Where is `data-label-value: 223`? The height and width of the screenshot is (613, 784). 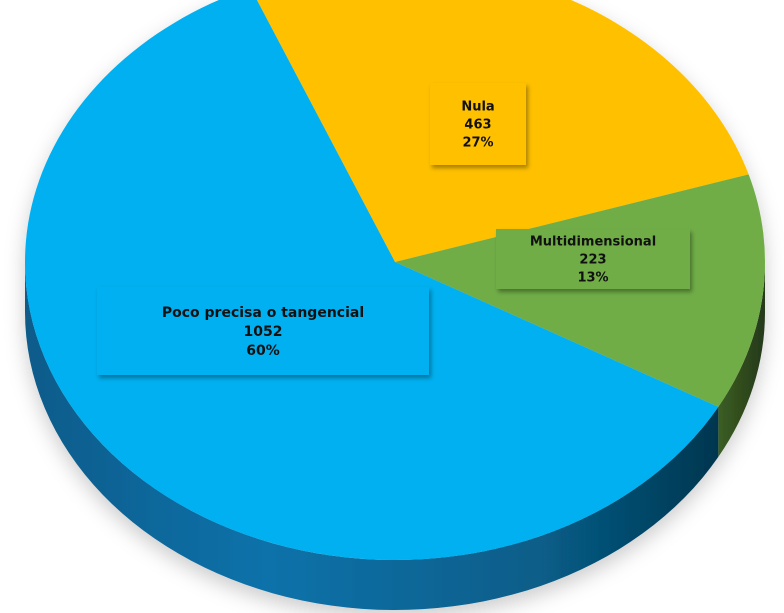 data-label-value: 223 is located at coordinates (592, 260).